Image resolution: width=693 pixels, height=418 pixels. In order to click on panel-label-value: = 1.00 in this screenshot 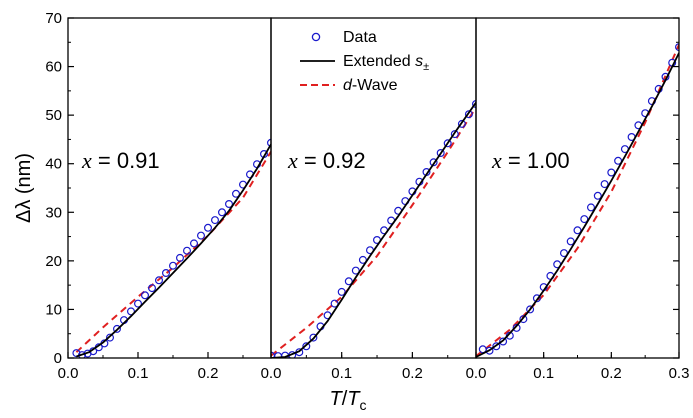, I will do `click(536, 160)`.